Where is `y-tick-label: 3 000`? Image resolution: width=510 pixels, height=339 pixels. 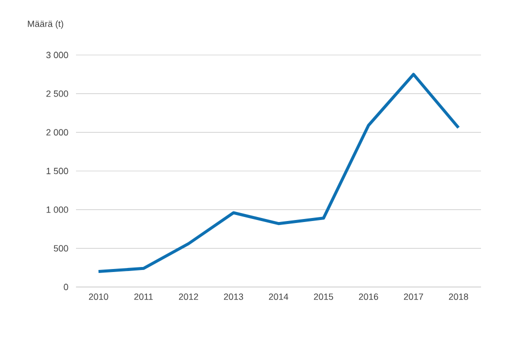
y-tick-label: 3 000 is located at coordinates (57, 55).